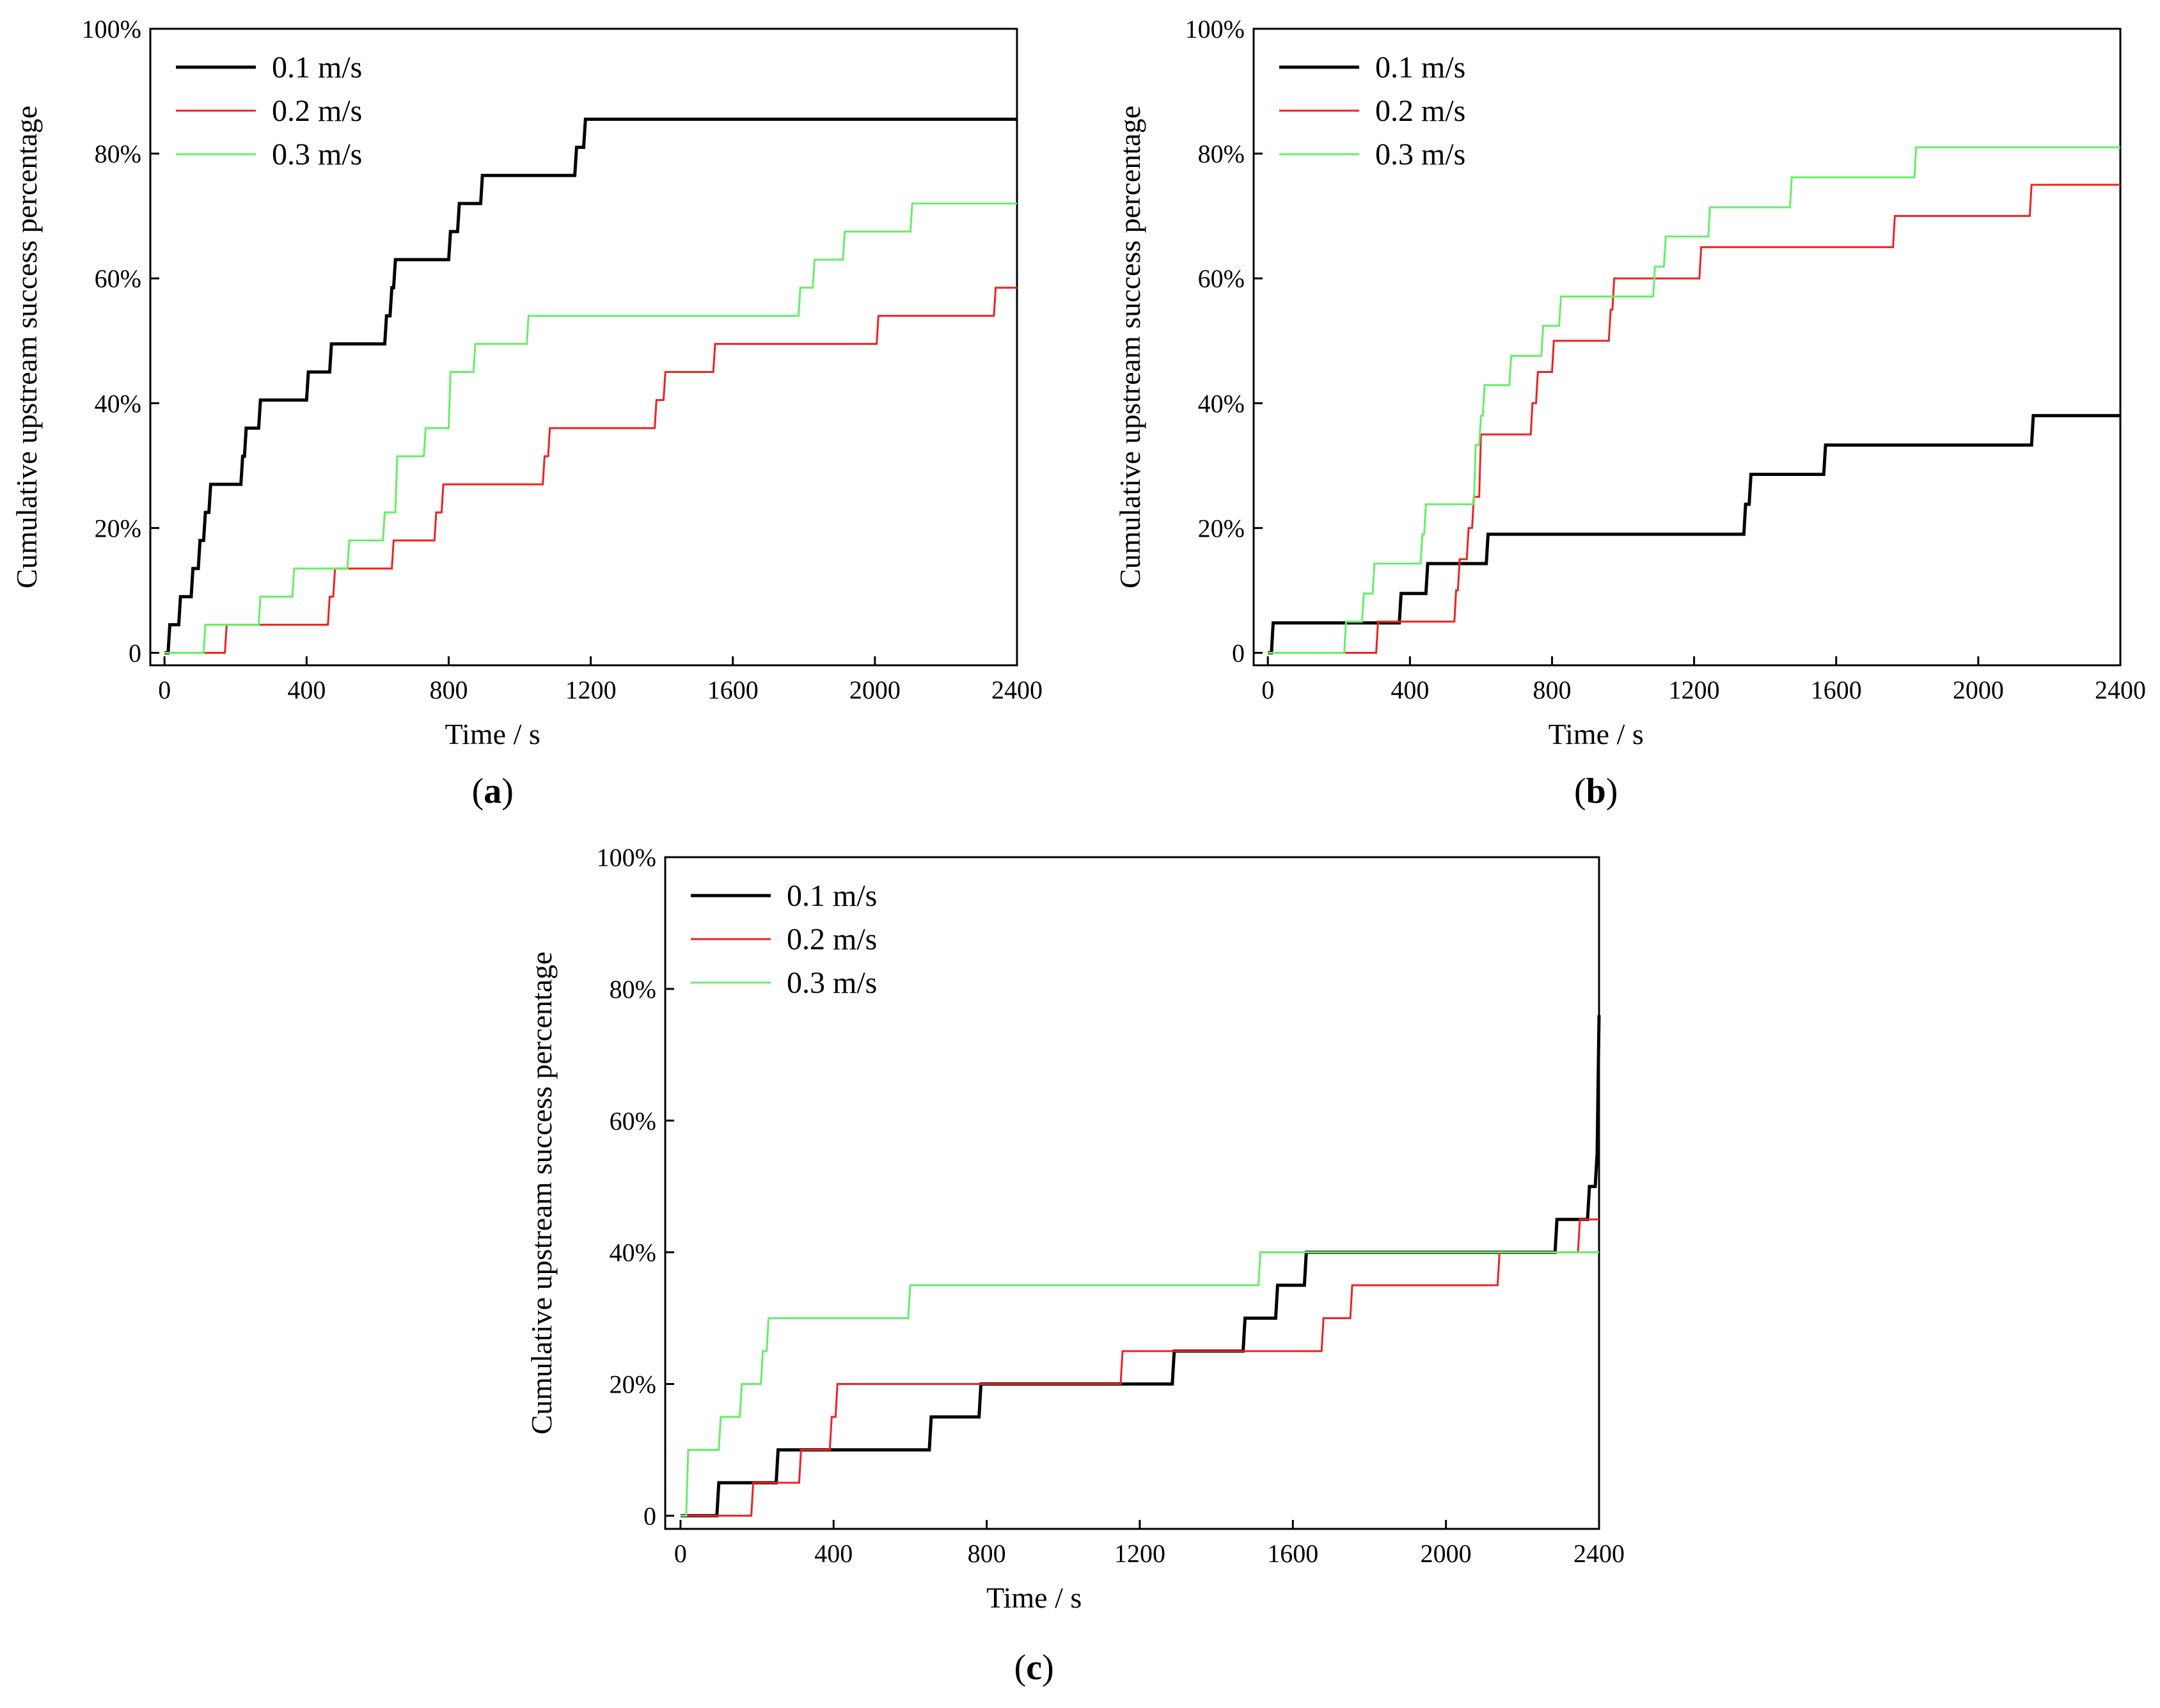  What do you see at coordinates (493, 791) in the screenshot?
I see `panel-label: (a)` at bounding box center [493, 791].